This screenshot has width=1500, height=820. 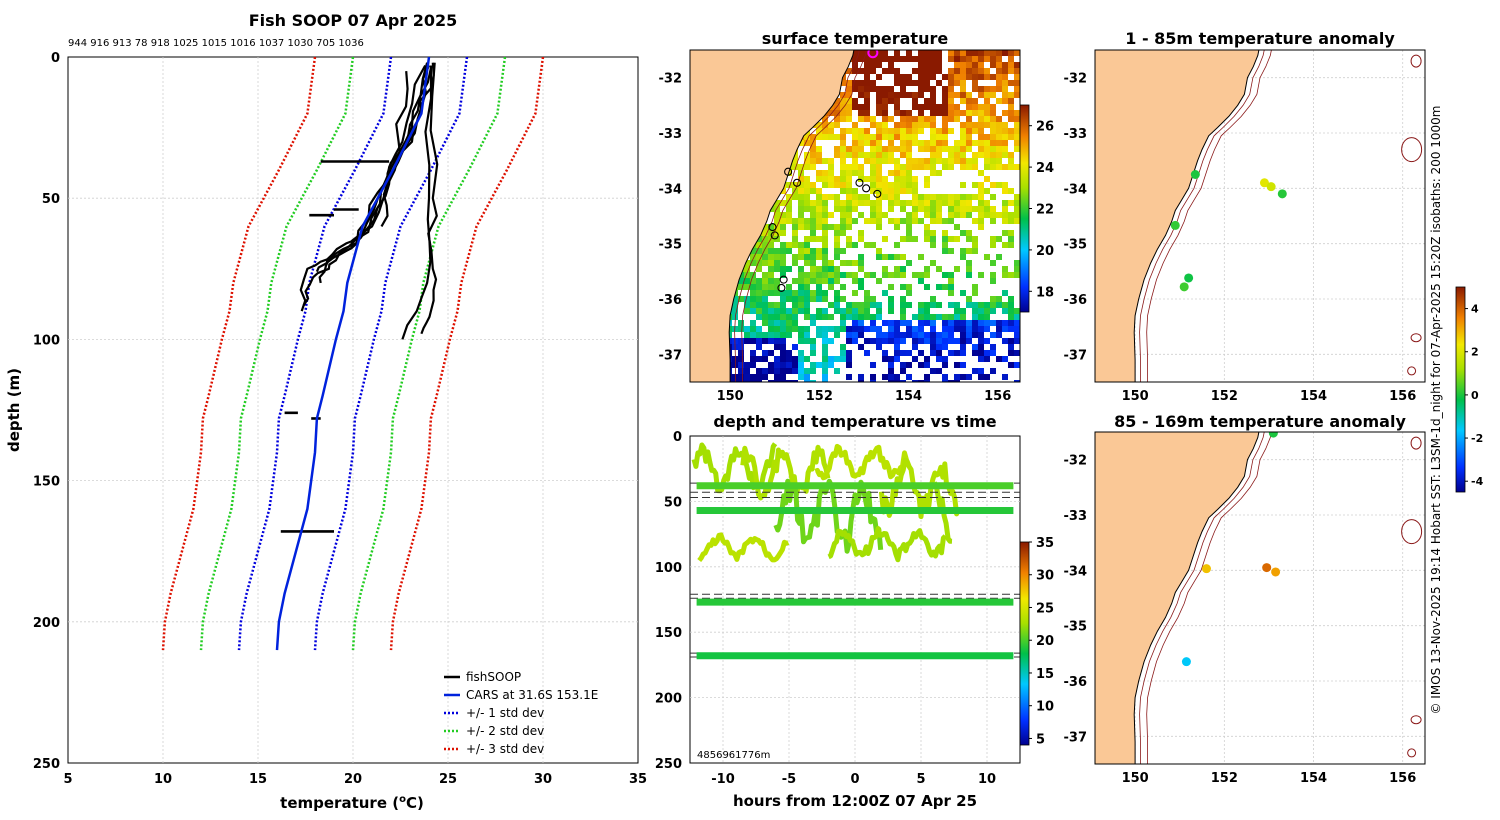 I want to click on depthtime-trace, so click(x=743, y=547).